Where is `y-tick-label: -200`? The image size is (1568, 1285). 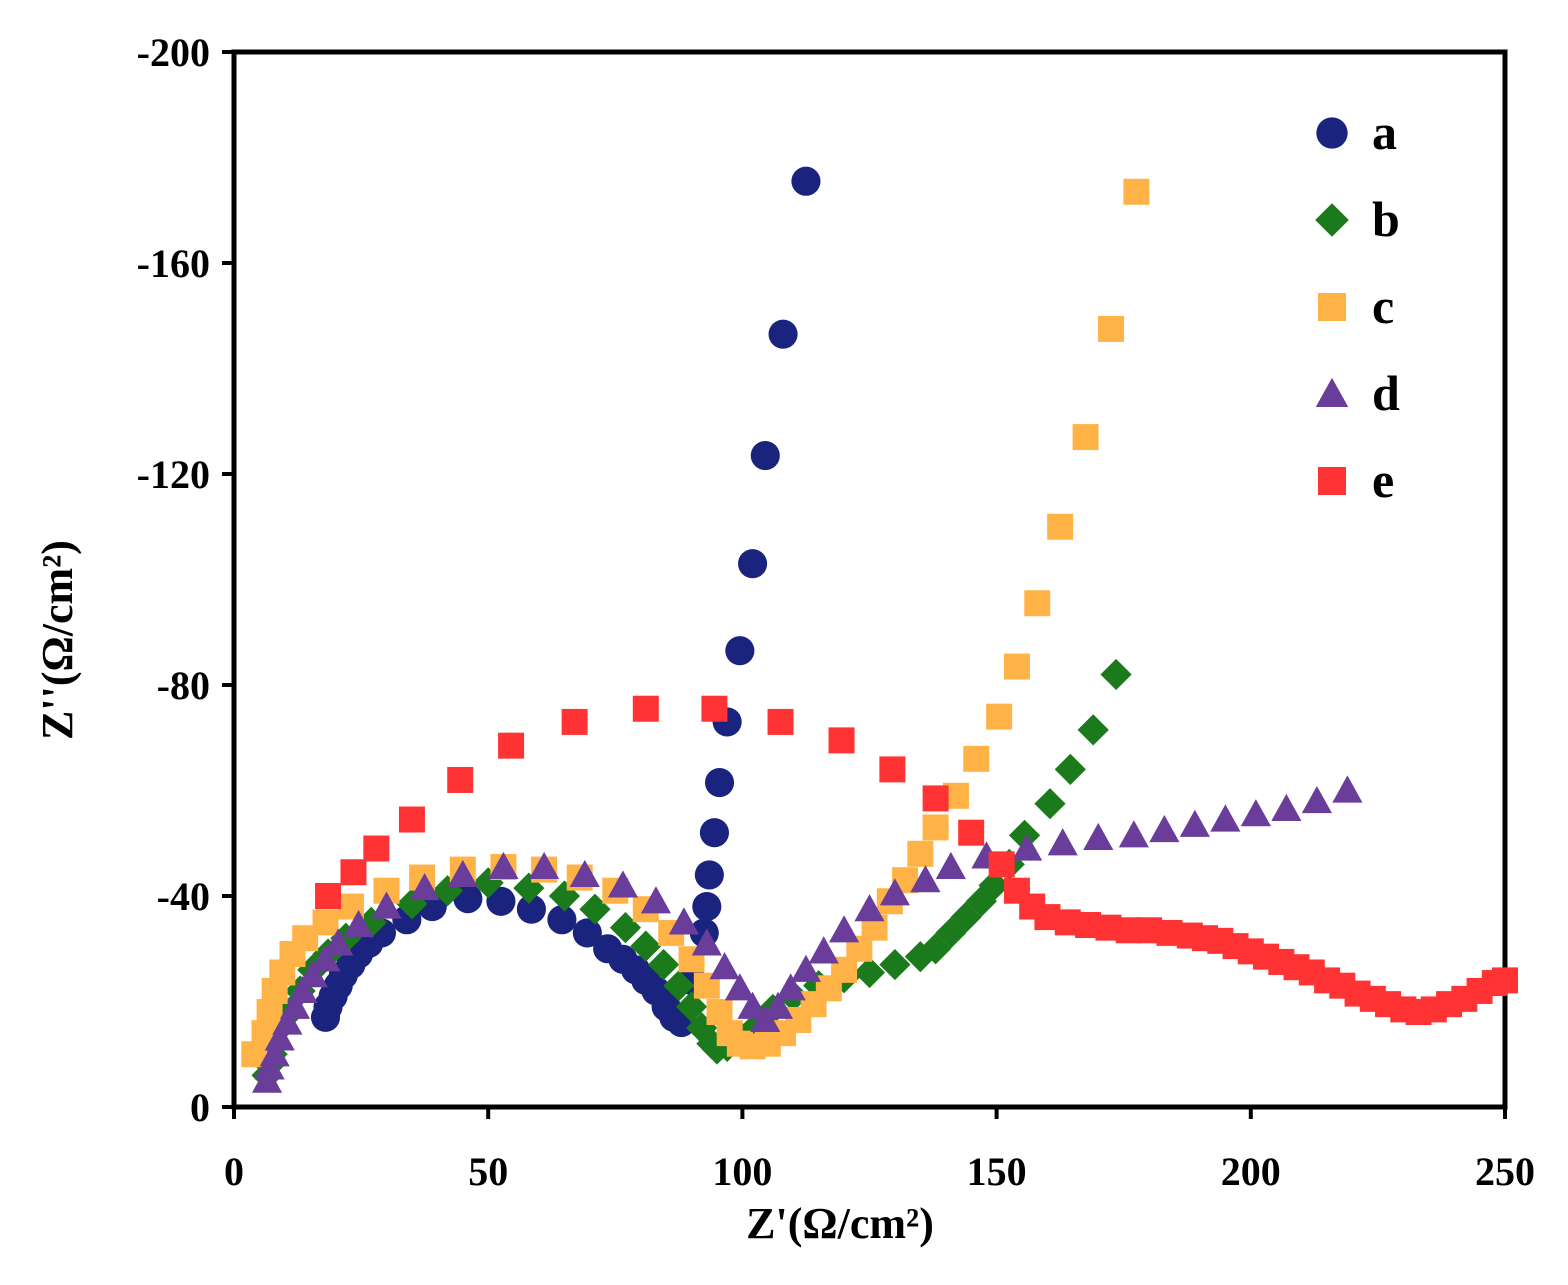
y-tick-label: -200 is located at coordinates (173, 52).